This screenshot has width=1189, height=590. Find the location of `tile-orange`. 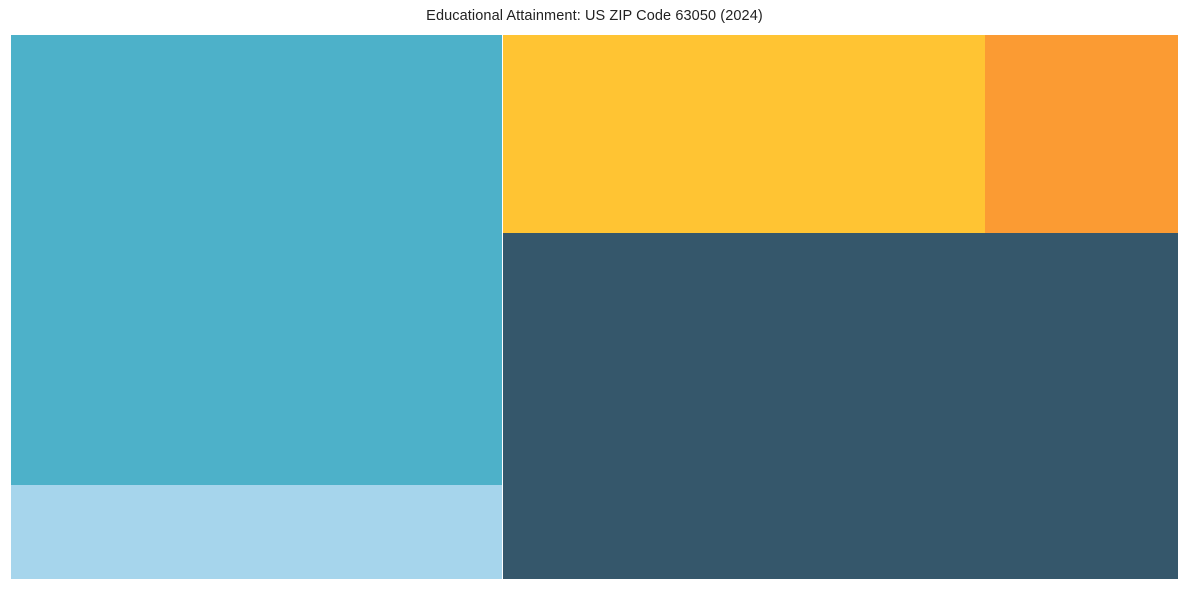

tile-orange is located at coordinates (1081, 134).